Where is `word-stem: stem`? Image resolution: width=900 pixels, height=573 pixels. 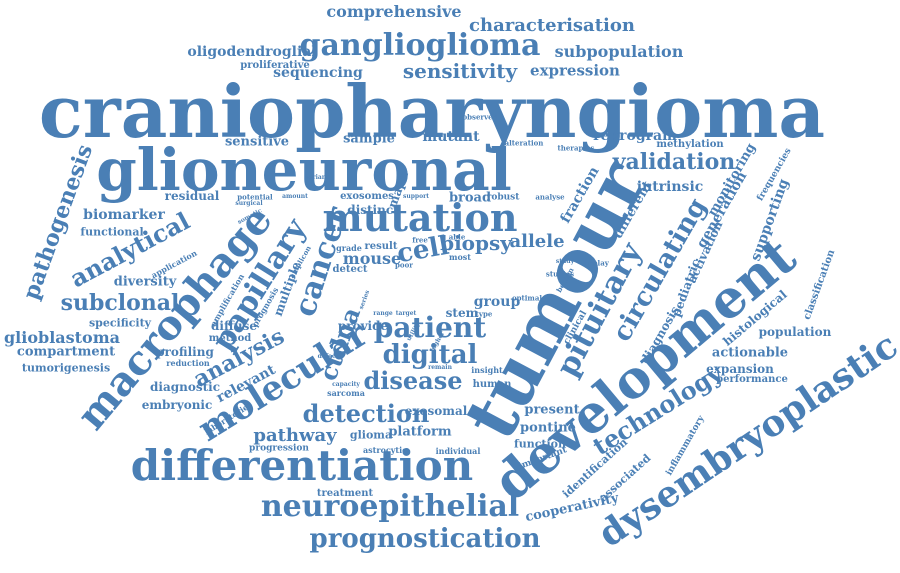 word-stem: stem is located at coordinates (462, 313).